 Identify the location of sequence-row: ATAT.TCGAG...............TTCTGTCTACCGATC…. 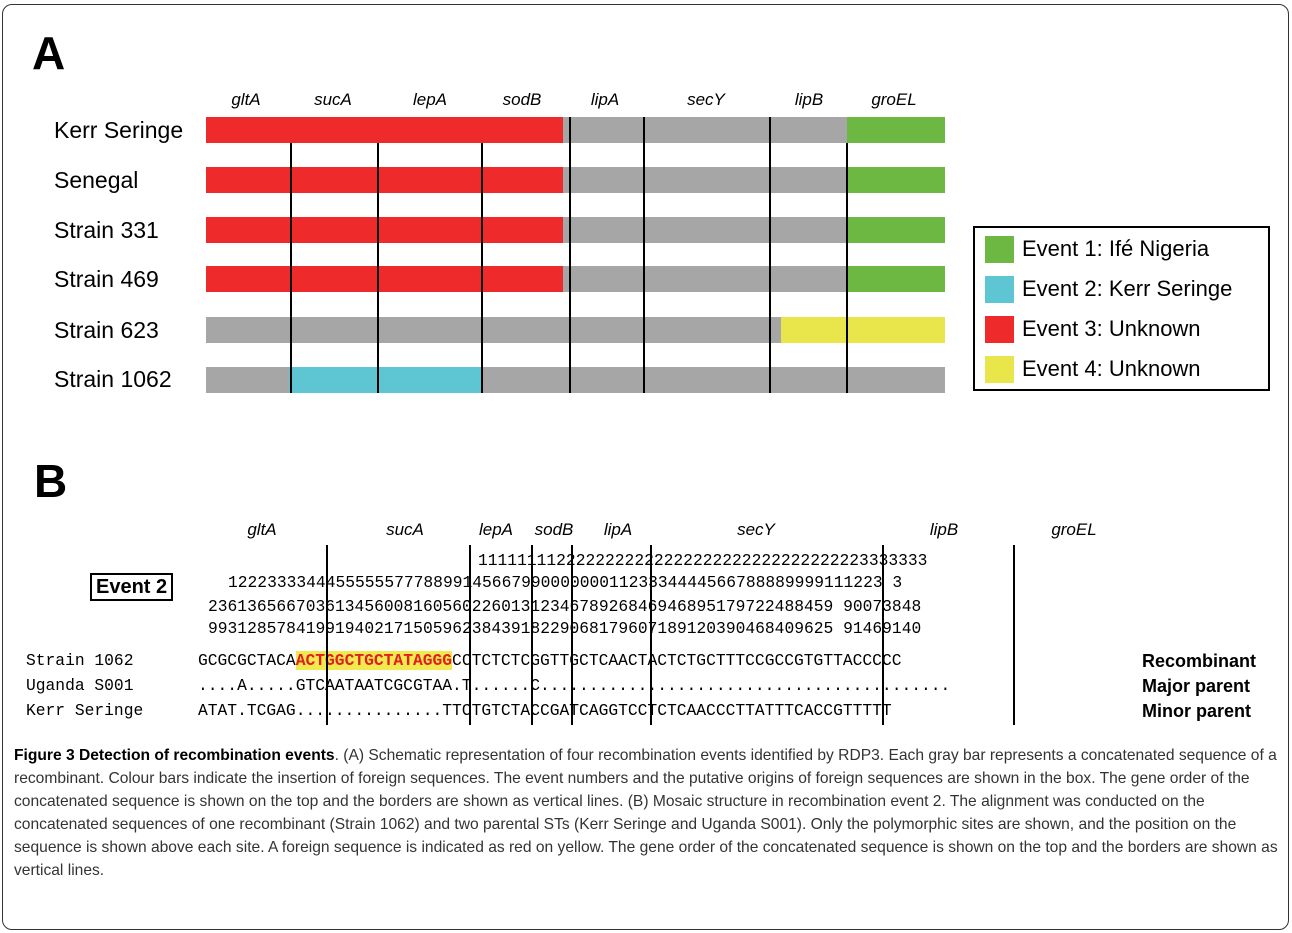
(545, 711).